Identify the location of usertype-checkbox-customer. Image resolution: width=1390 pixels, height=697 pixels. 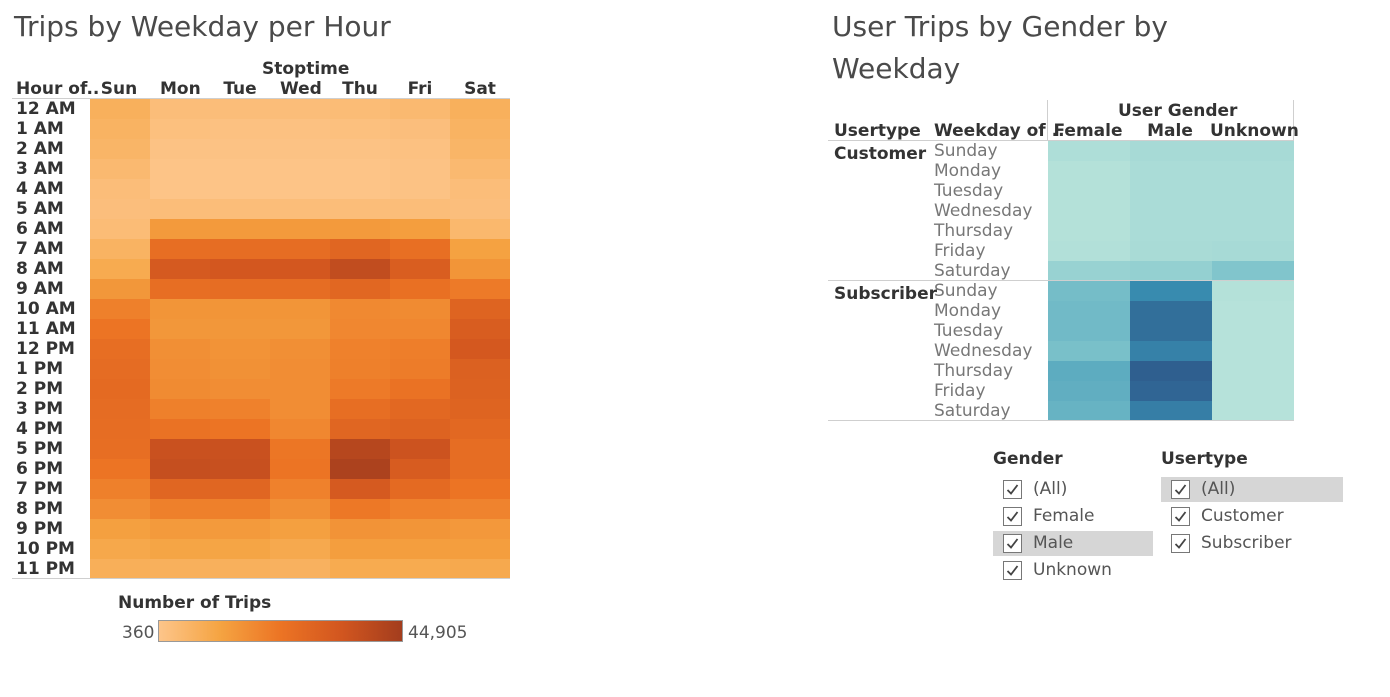
(1180, 516).